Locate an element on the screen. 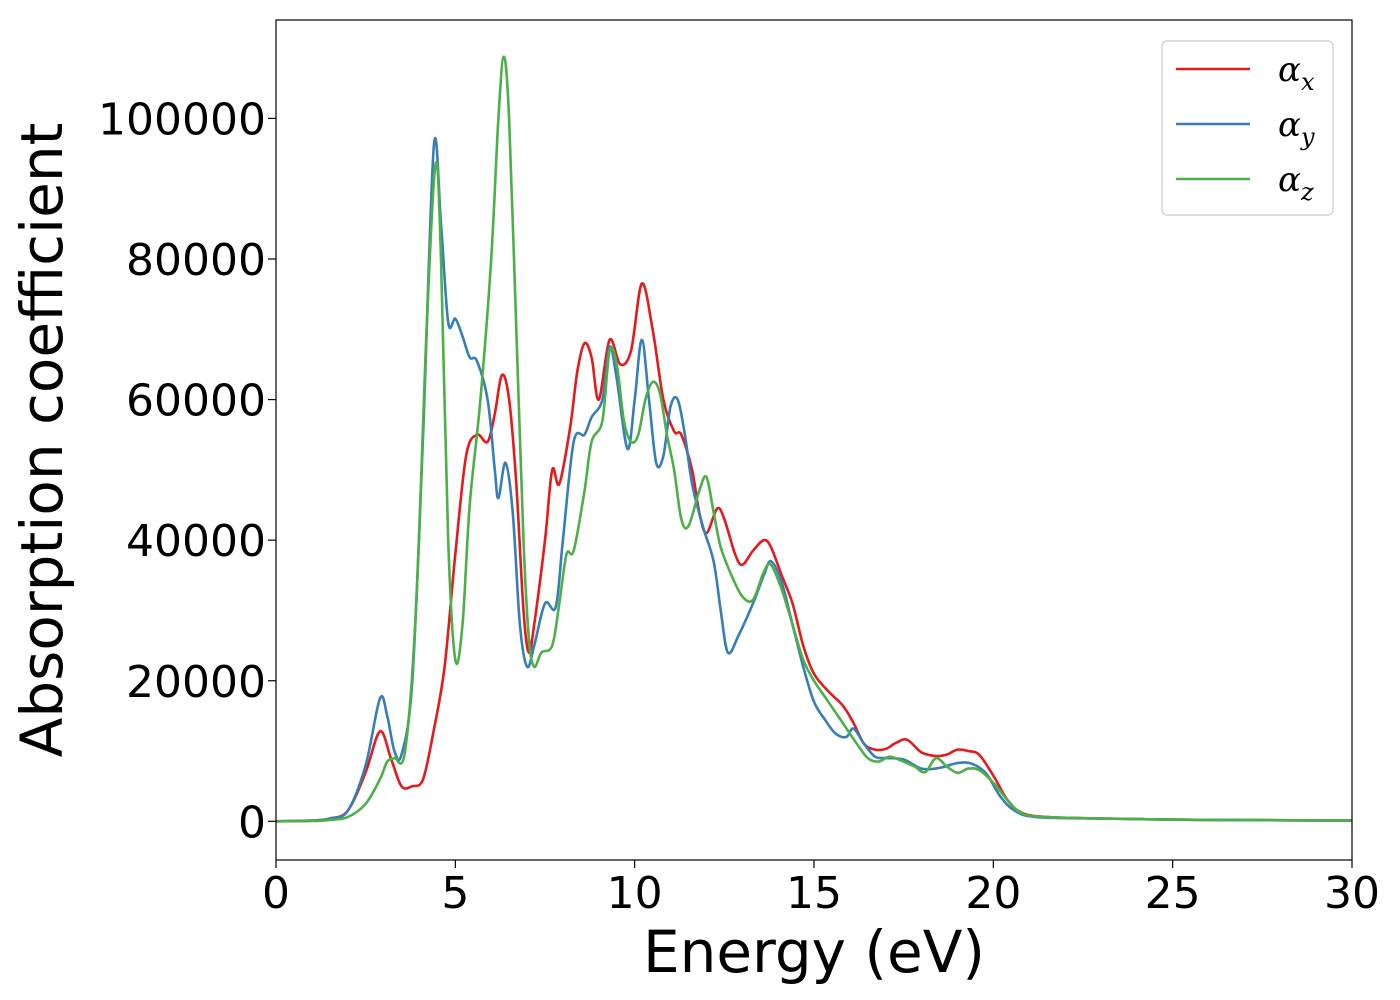 This screenshot has height=1000, width=1400. y-tick-label: 100000 is located at coordinates (182, 119).